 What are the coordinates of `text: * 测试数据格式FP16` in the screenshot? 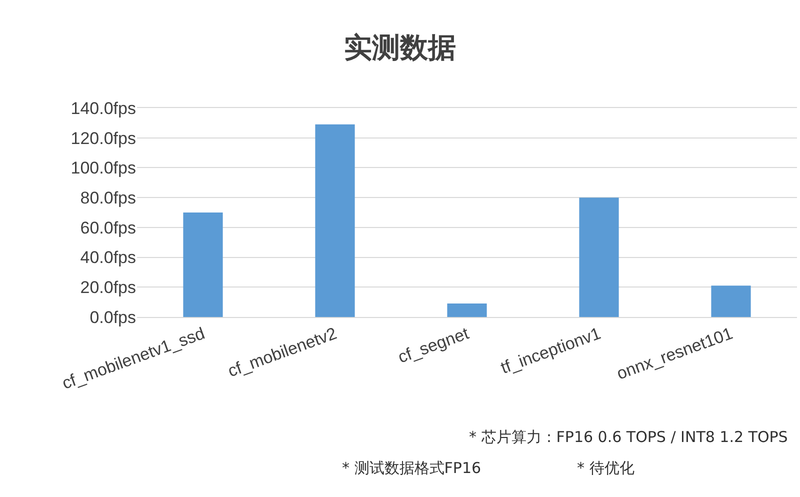 It's located at (412, 468).